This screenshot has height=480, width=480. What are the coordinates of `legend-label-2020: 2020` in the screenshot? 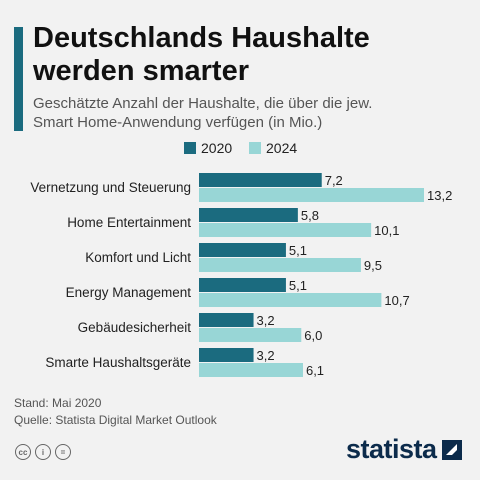 It's located at (217, 148).